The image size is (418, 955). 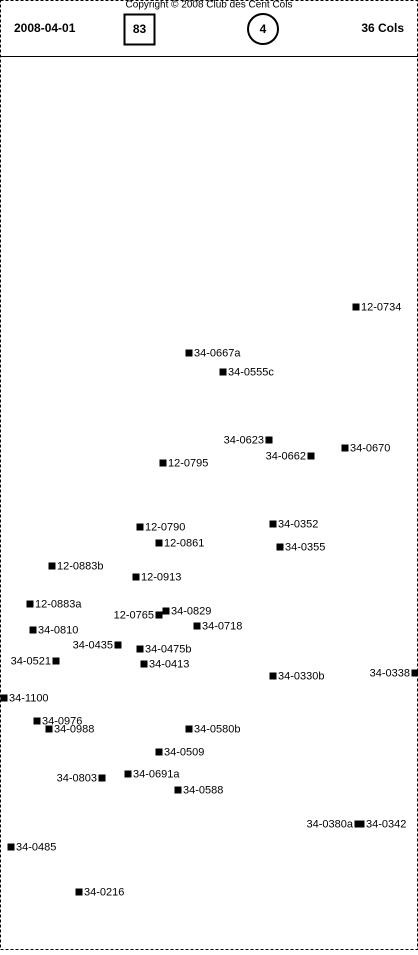 What do you see at coordinates (134, 615) in the screenshot?
I see `col-label: 12-0765` at bounding box center [134, 615].